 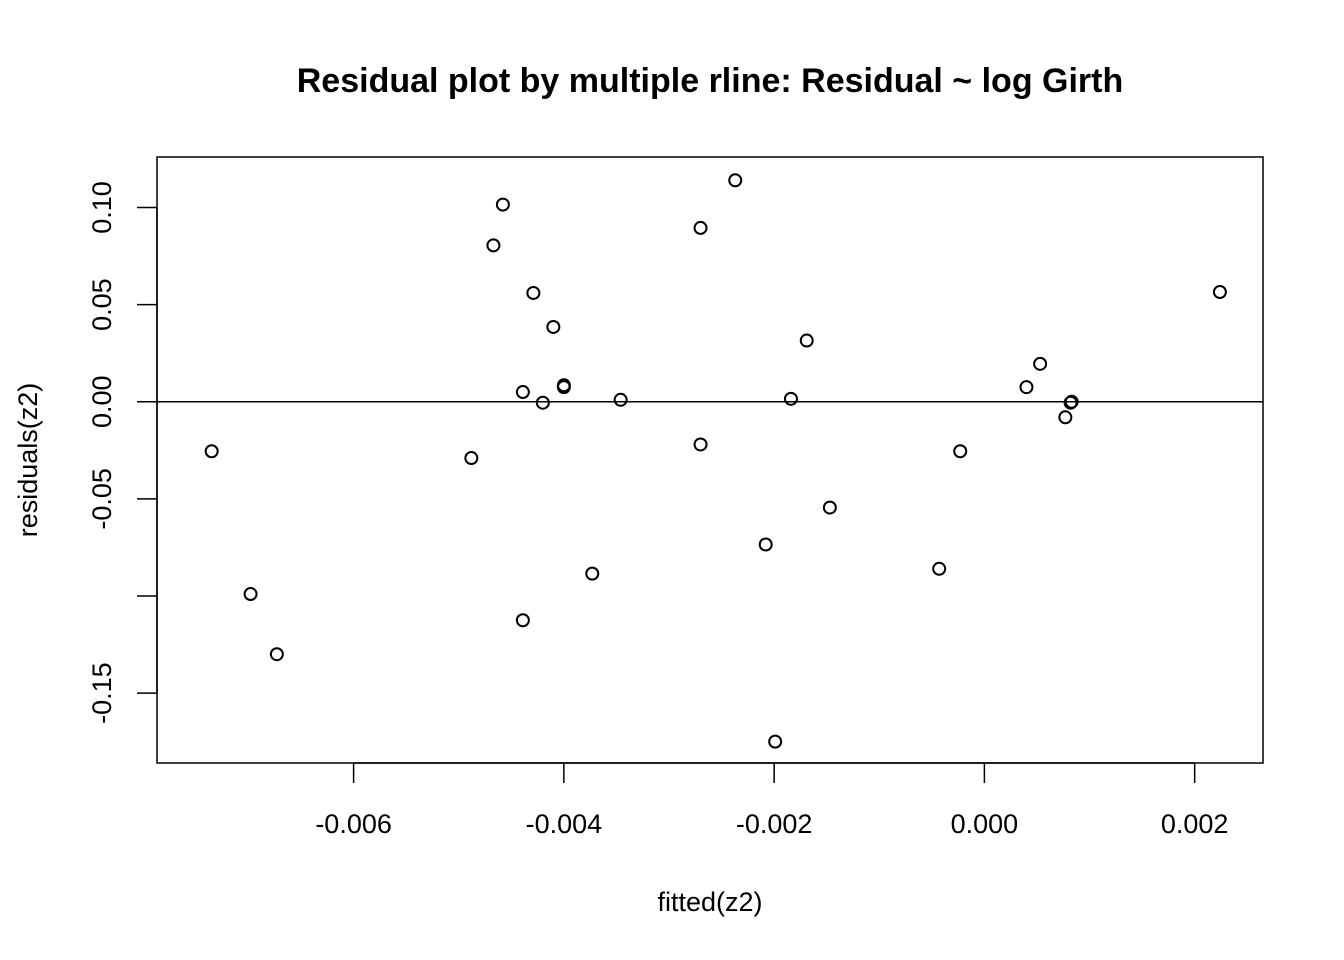 I want to click on x-axis-label: fitted(z2), so click(x=709, y=902).